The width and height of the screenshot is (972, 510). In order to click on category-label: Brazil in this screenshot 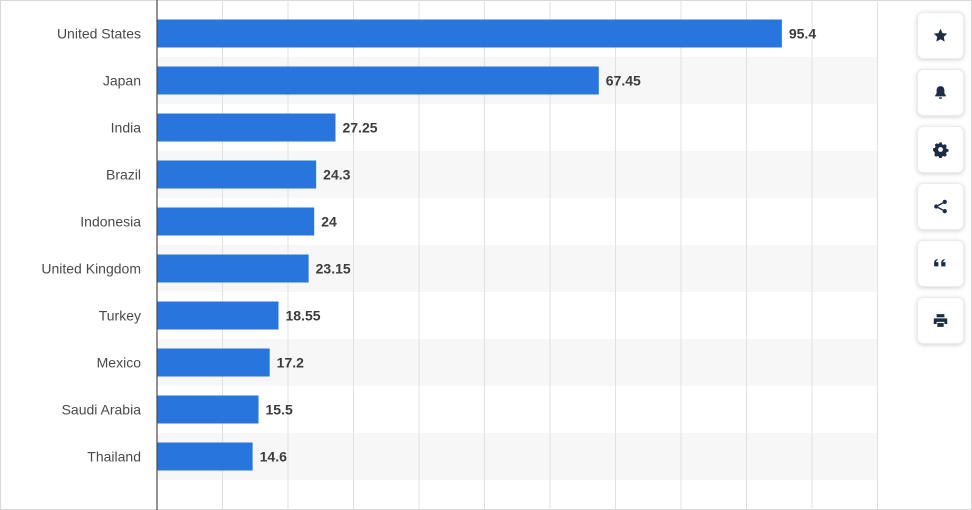, I will do `click(123, 175)`.